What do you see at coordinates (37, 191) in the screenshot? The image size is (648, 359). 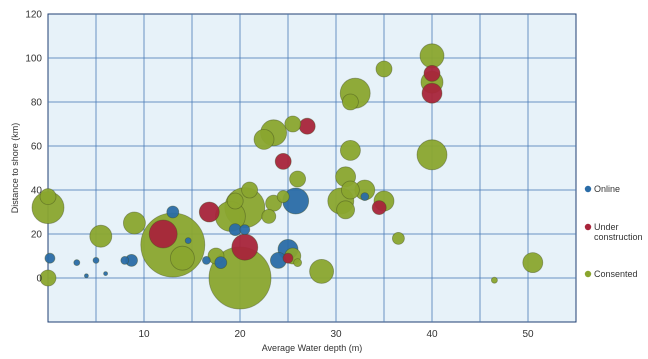 I see `y-tick-label: 40` at bounding box center [37, 191].